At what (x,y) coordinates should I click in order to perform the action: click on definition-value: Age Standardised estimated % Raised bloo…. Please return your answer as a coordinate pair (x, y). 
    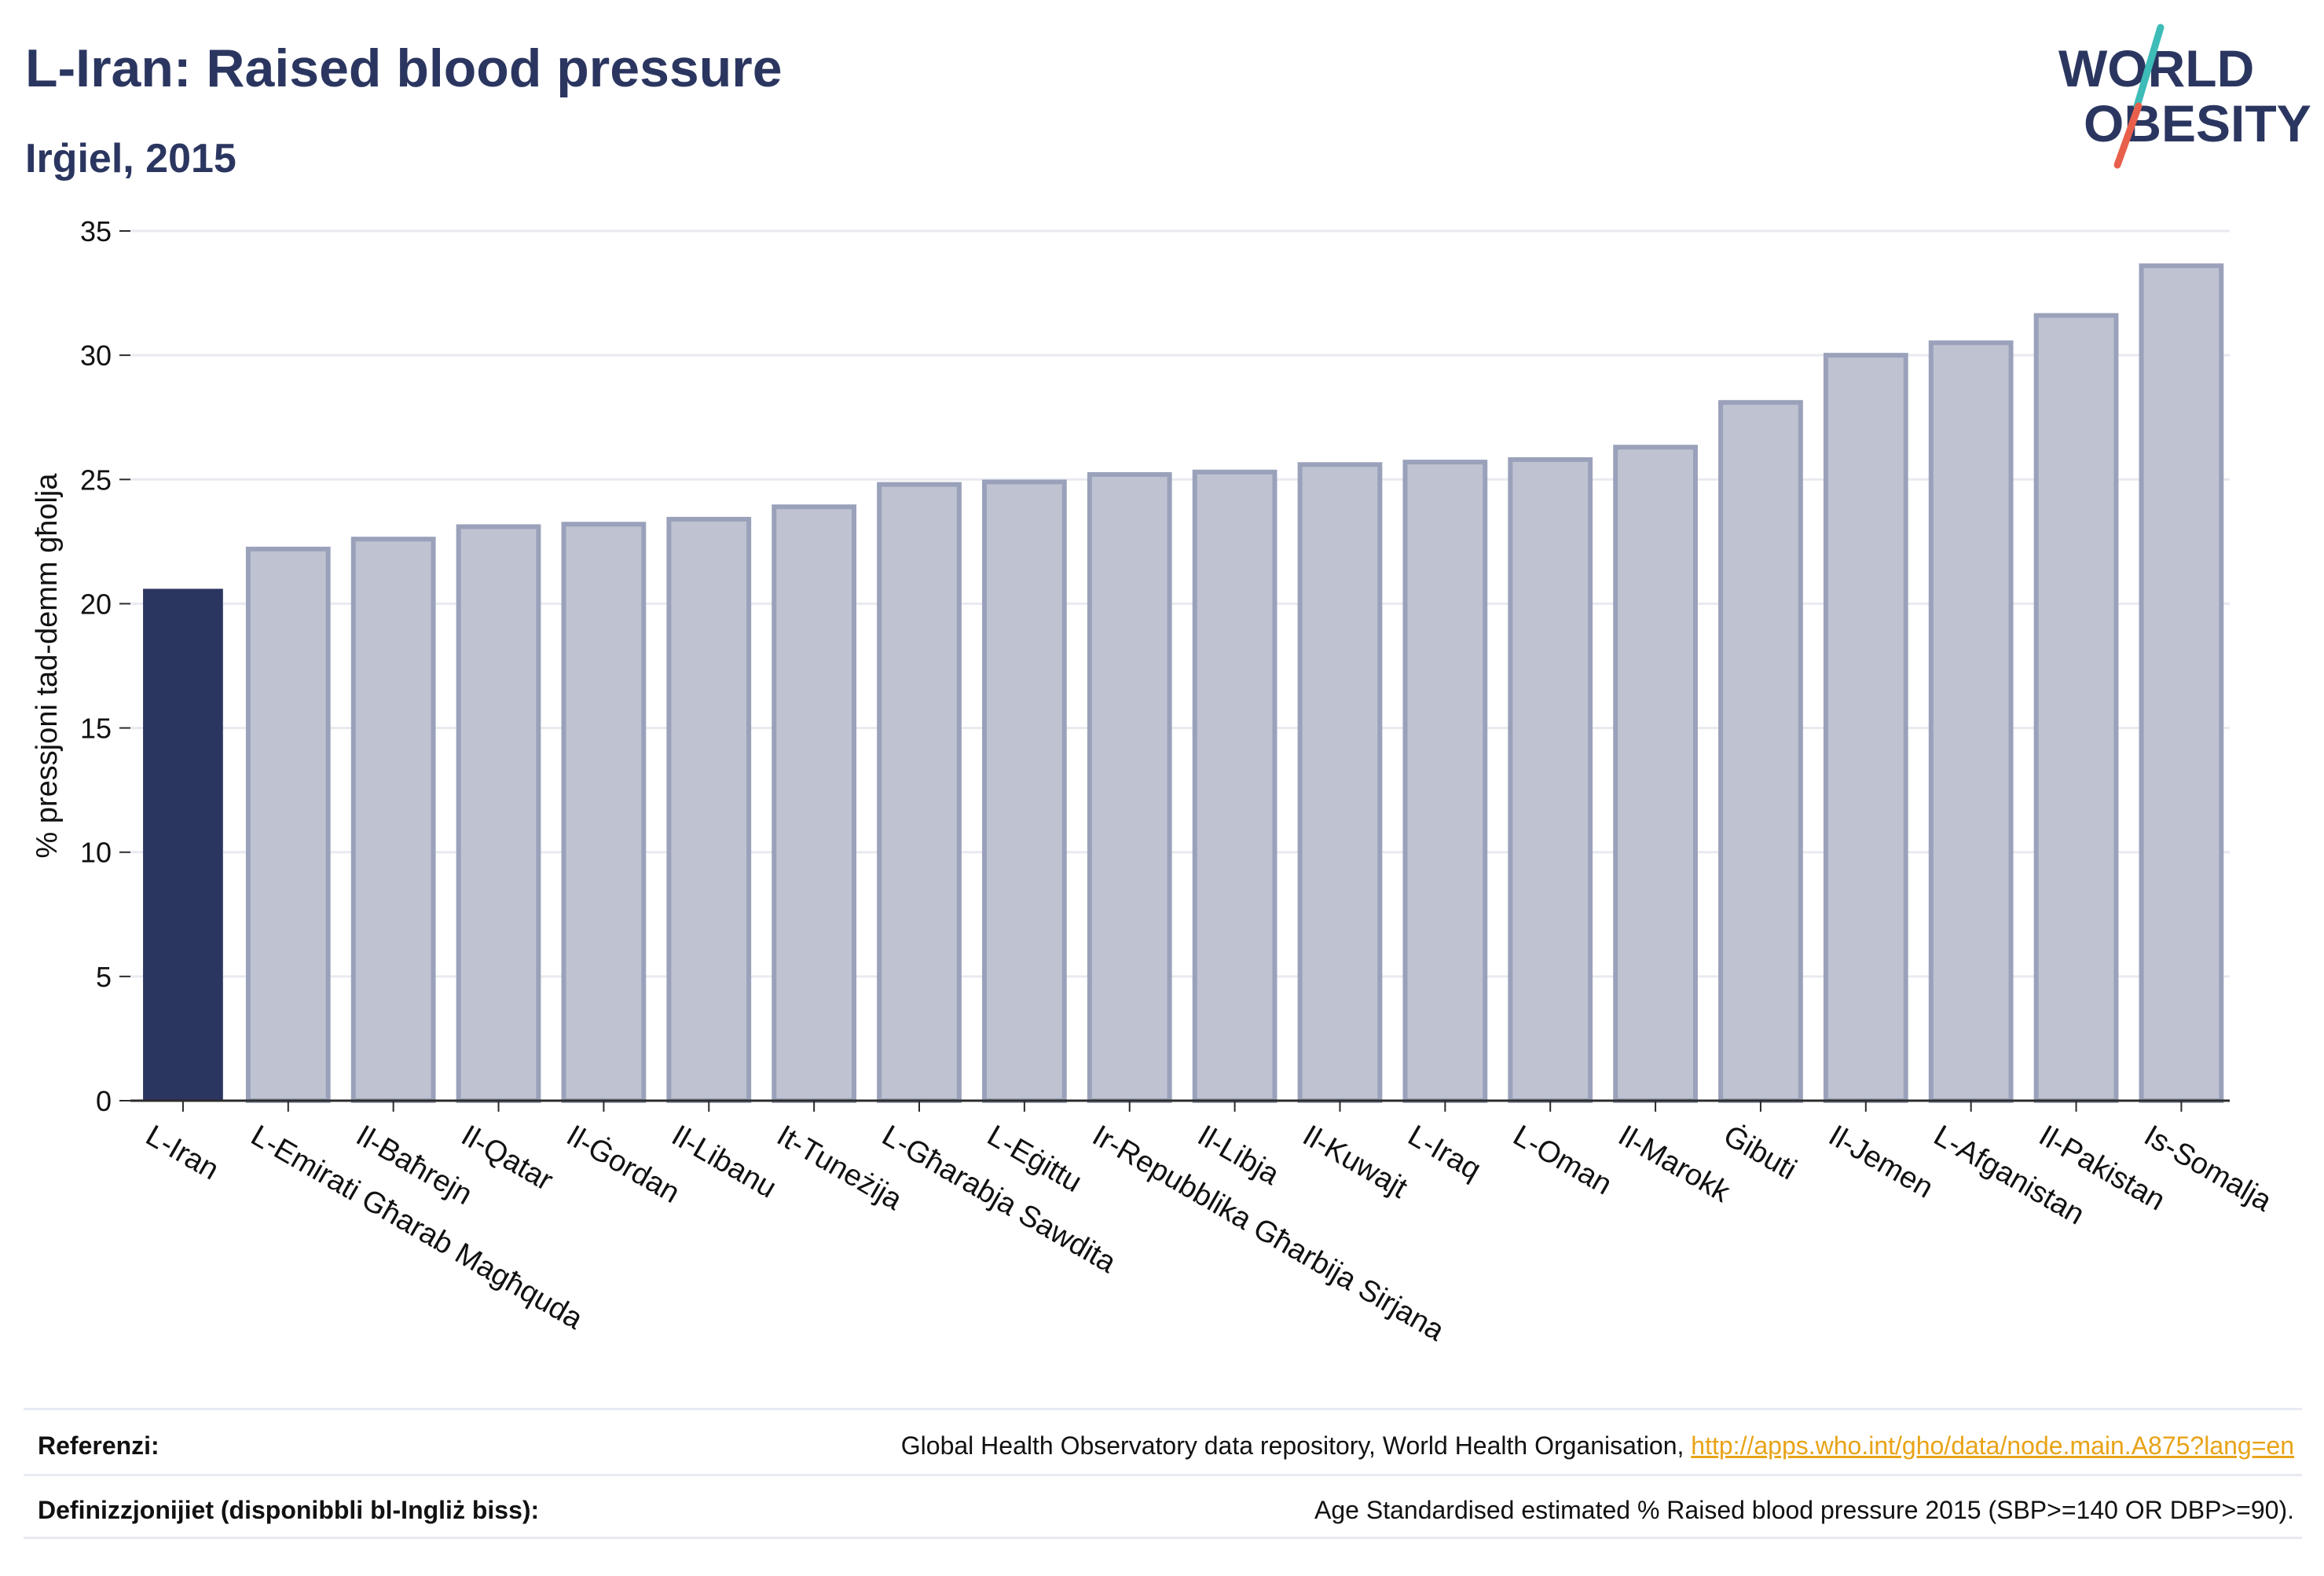
    Looking at the image, I should click on (1804, 1510).